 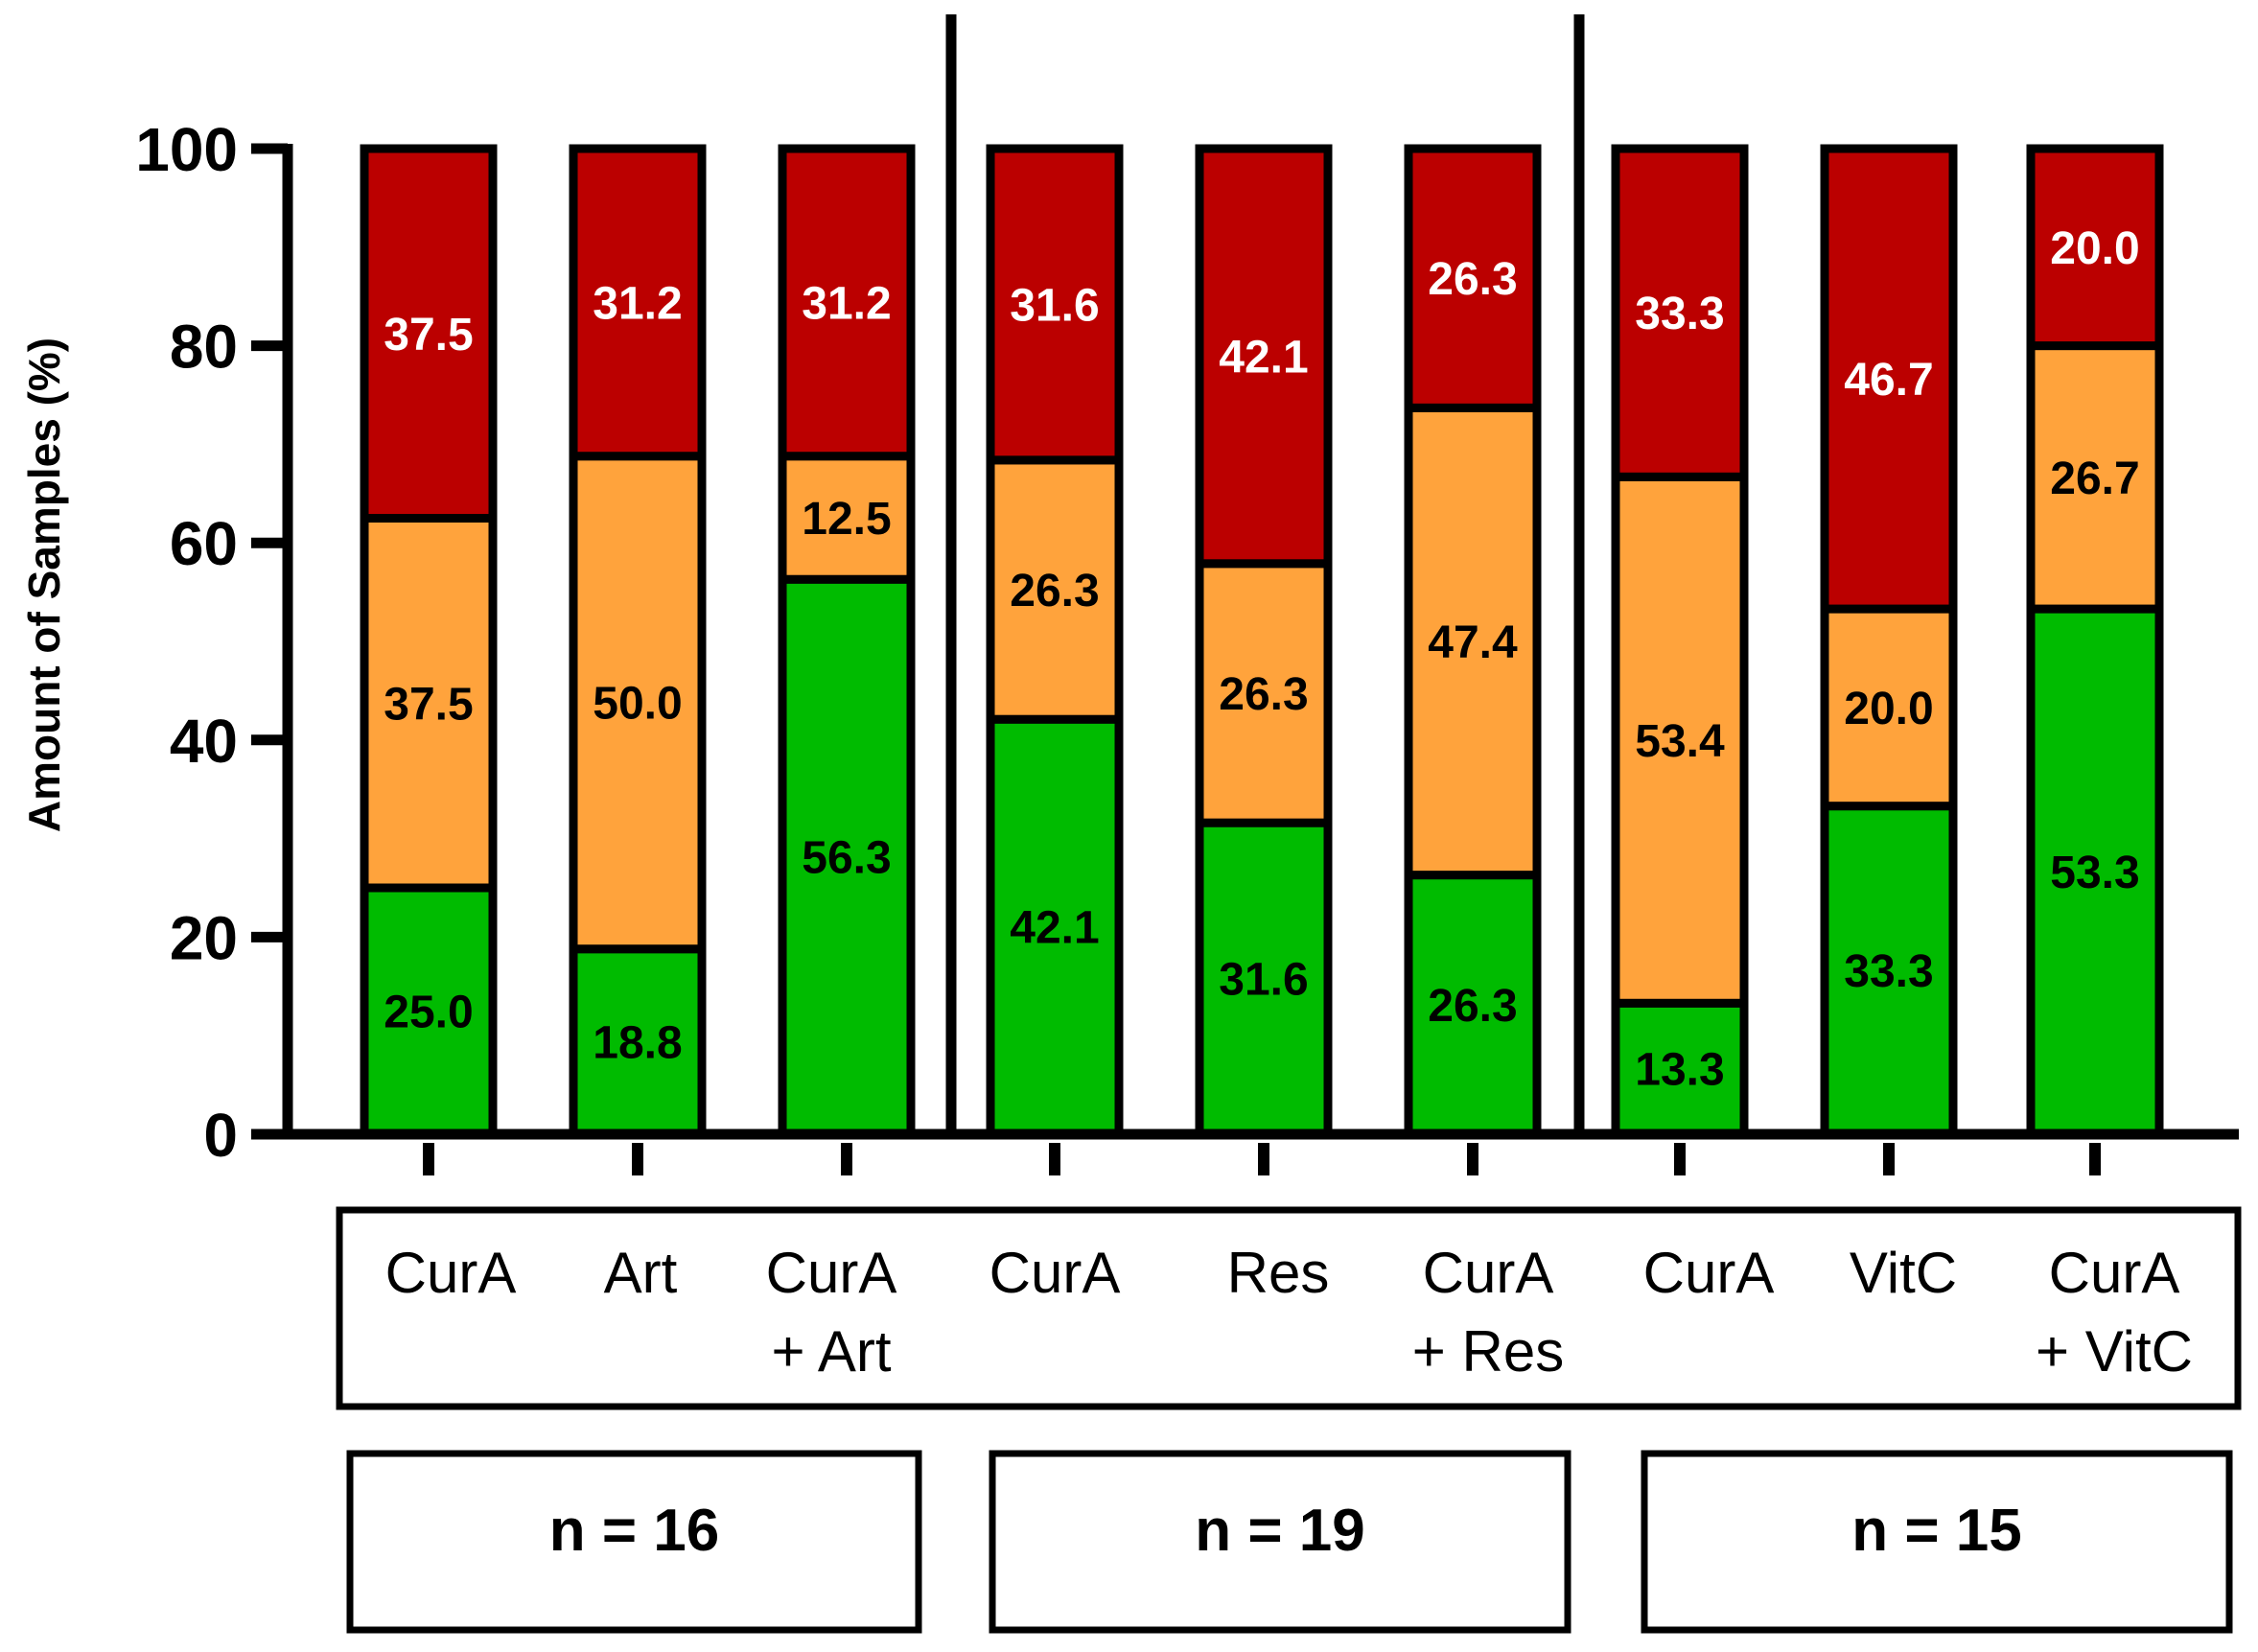 What do you see at coordinates (847, 641) in the screenshot?
I see `bar-3: 56.3 12.5 31.2` at bounding box center [847, 641].